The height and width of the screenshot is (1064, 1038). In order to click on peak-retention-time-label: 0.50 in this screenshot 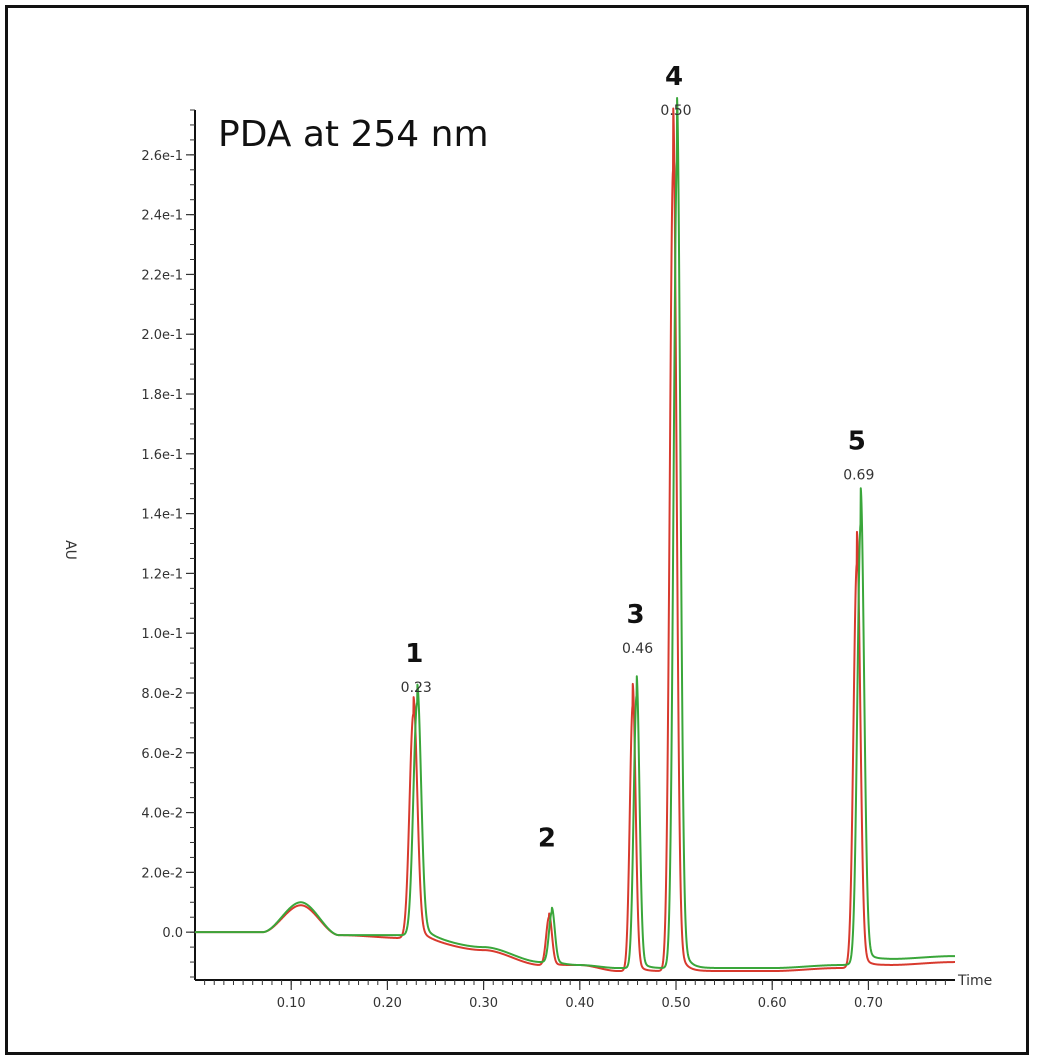, I will do `click(675, 111)`.